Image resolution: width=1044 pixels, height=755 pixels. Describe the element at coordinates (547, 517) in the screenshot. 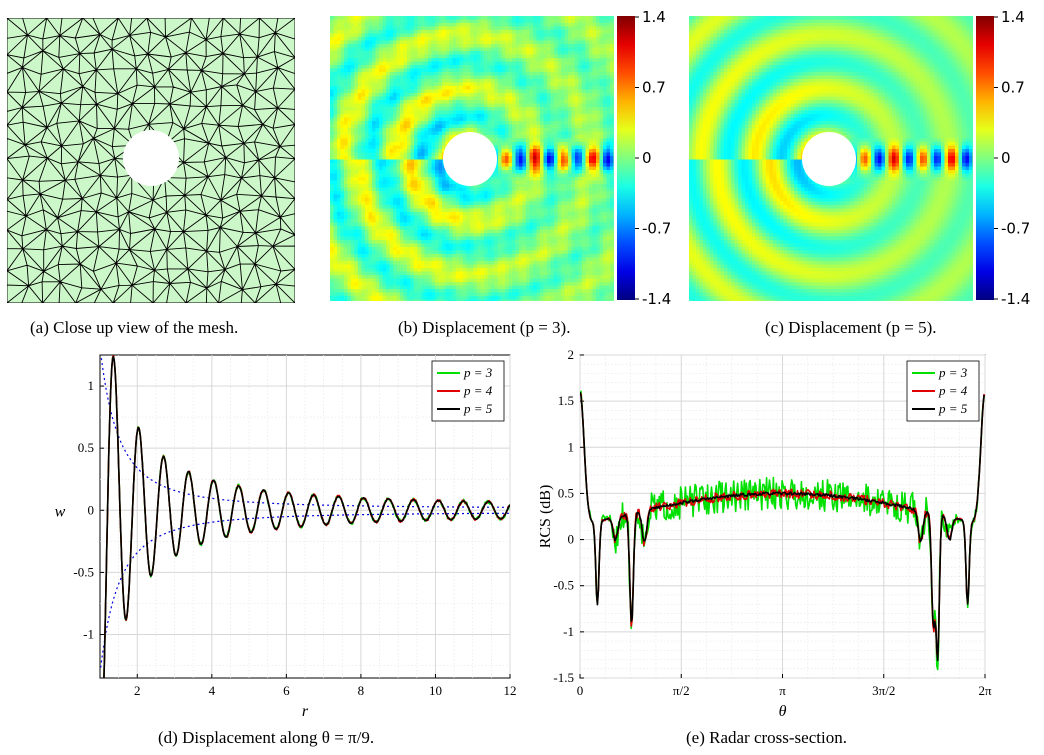

I see `y-axis-label: RCS (dB)` at that location.